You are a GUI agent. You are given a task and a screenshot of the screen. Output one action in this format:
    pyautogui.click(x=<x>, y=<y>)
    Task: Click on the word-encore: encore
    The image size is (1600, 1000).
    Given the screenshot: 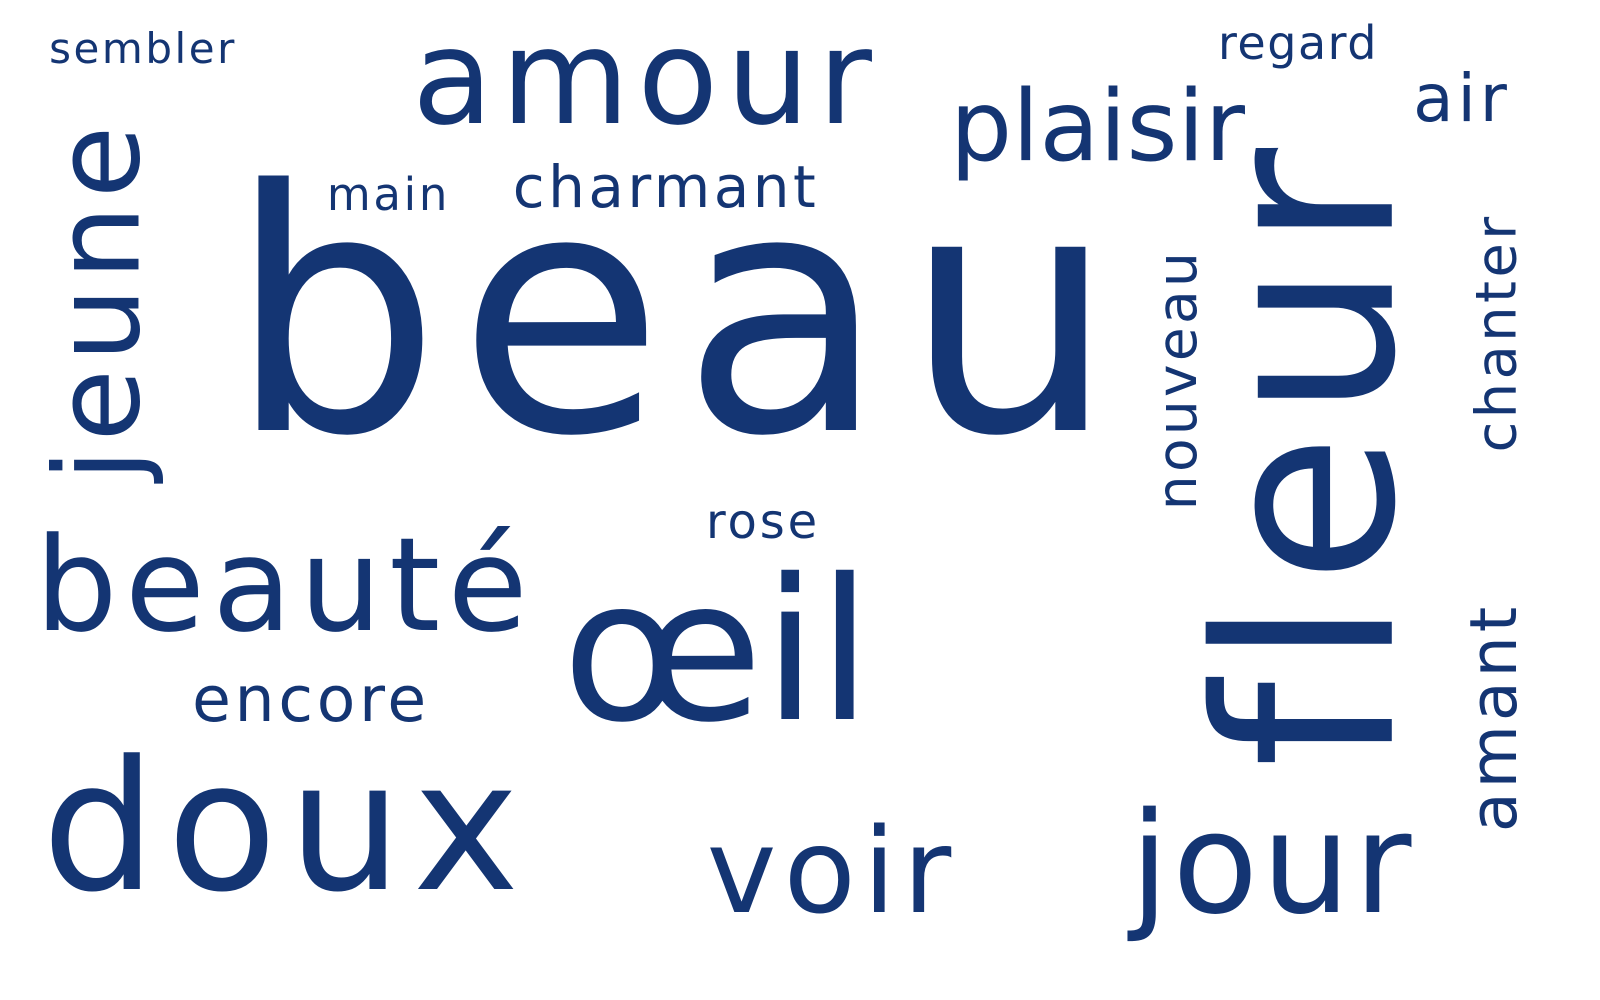 What is the action you would take?
    pyautogui.click(x=311, y=699)
    